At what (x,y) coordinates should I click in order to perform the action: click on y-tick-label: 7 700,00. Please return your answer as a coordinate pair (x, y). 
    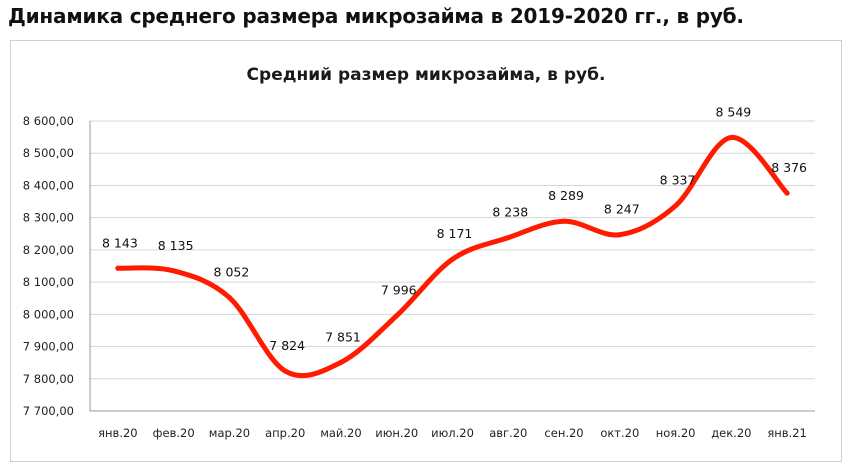
    Looking at the image, I should click on (48, 411).